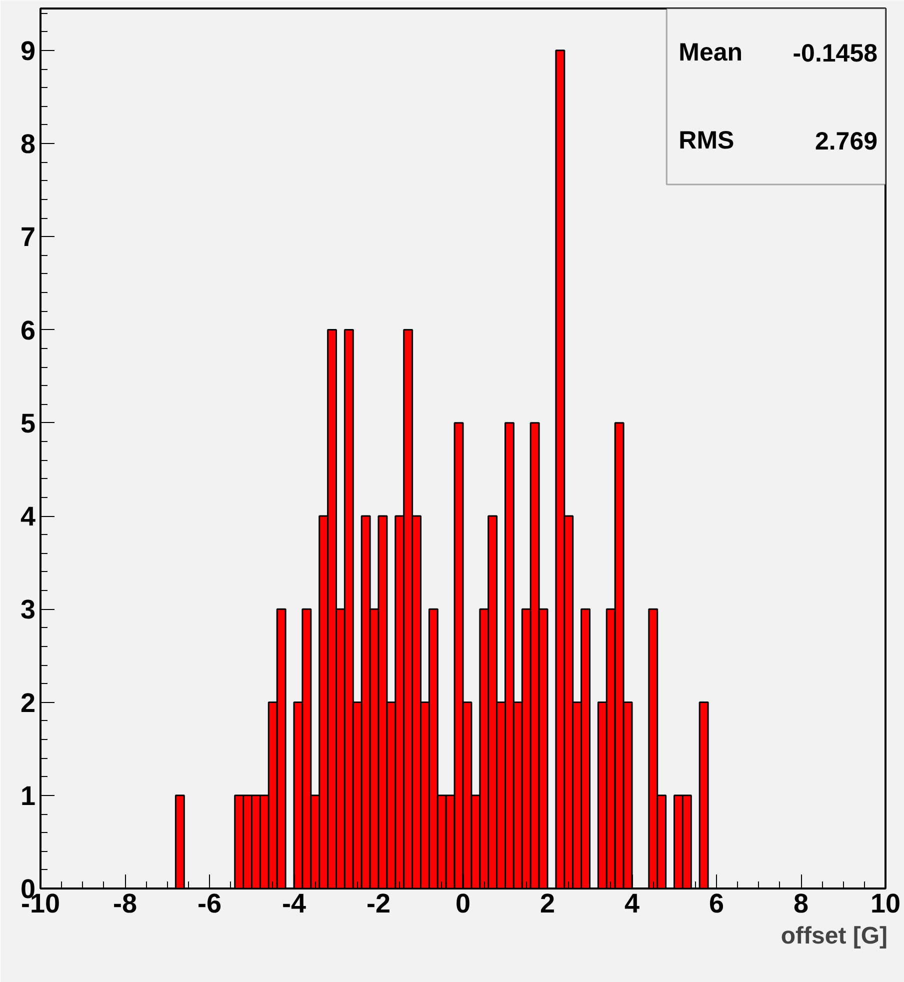  I want to click on x-tick-label: 8, so click(801, 903).